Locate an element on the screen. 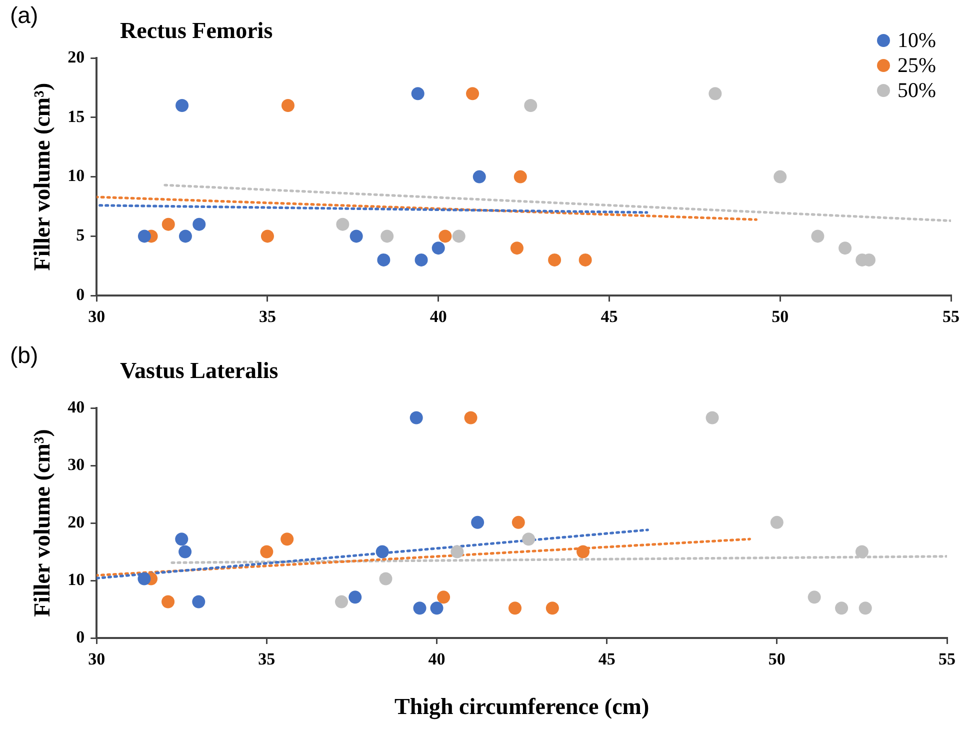 The width and height of the screenshot is (976, 748). legend-label: 25% is located at coordinates (917, 65).